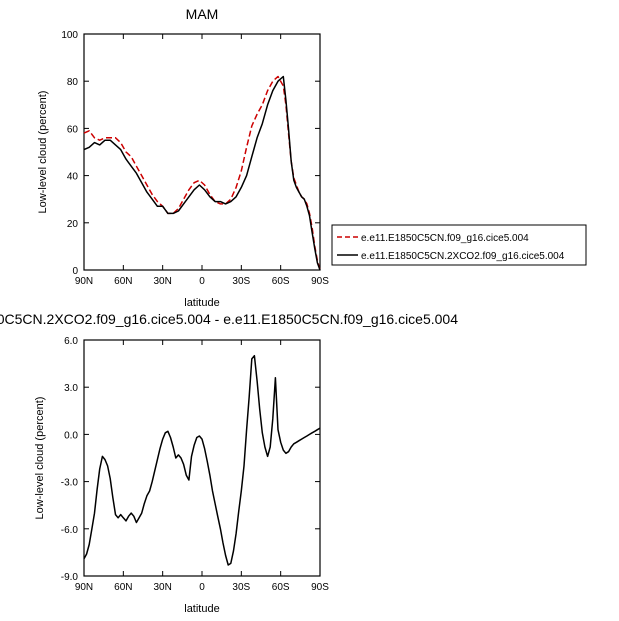 This screenshot has height=621, width=619. I want to click on bottom-chart-x-tick-label: 30S, so click(241, 587).